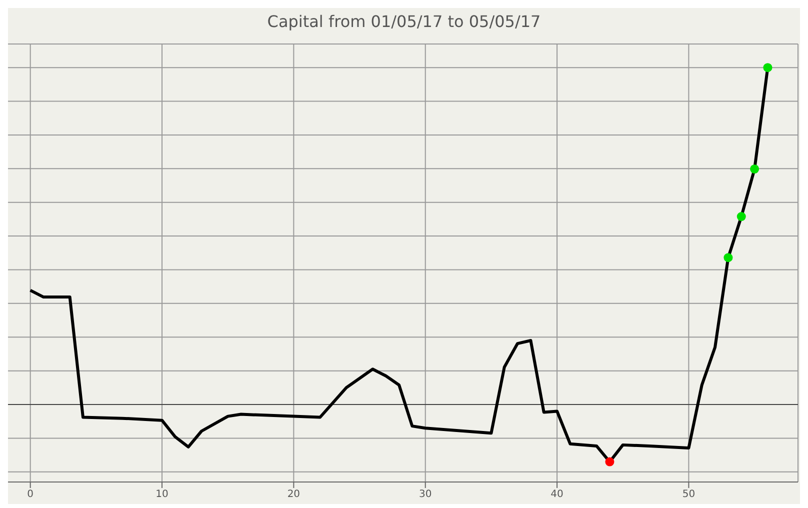  I want to click on x-tick-label: 40, so click(557, 494).